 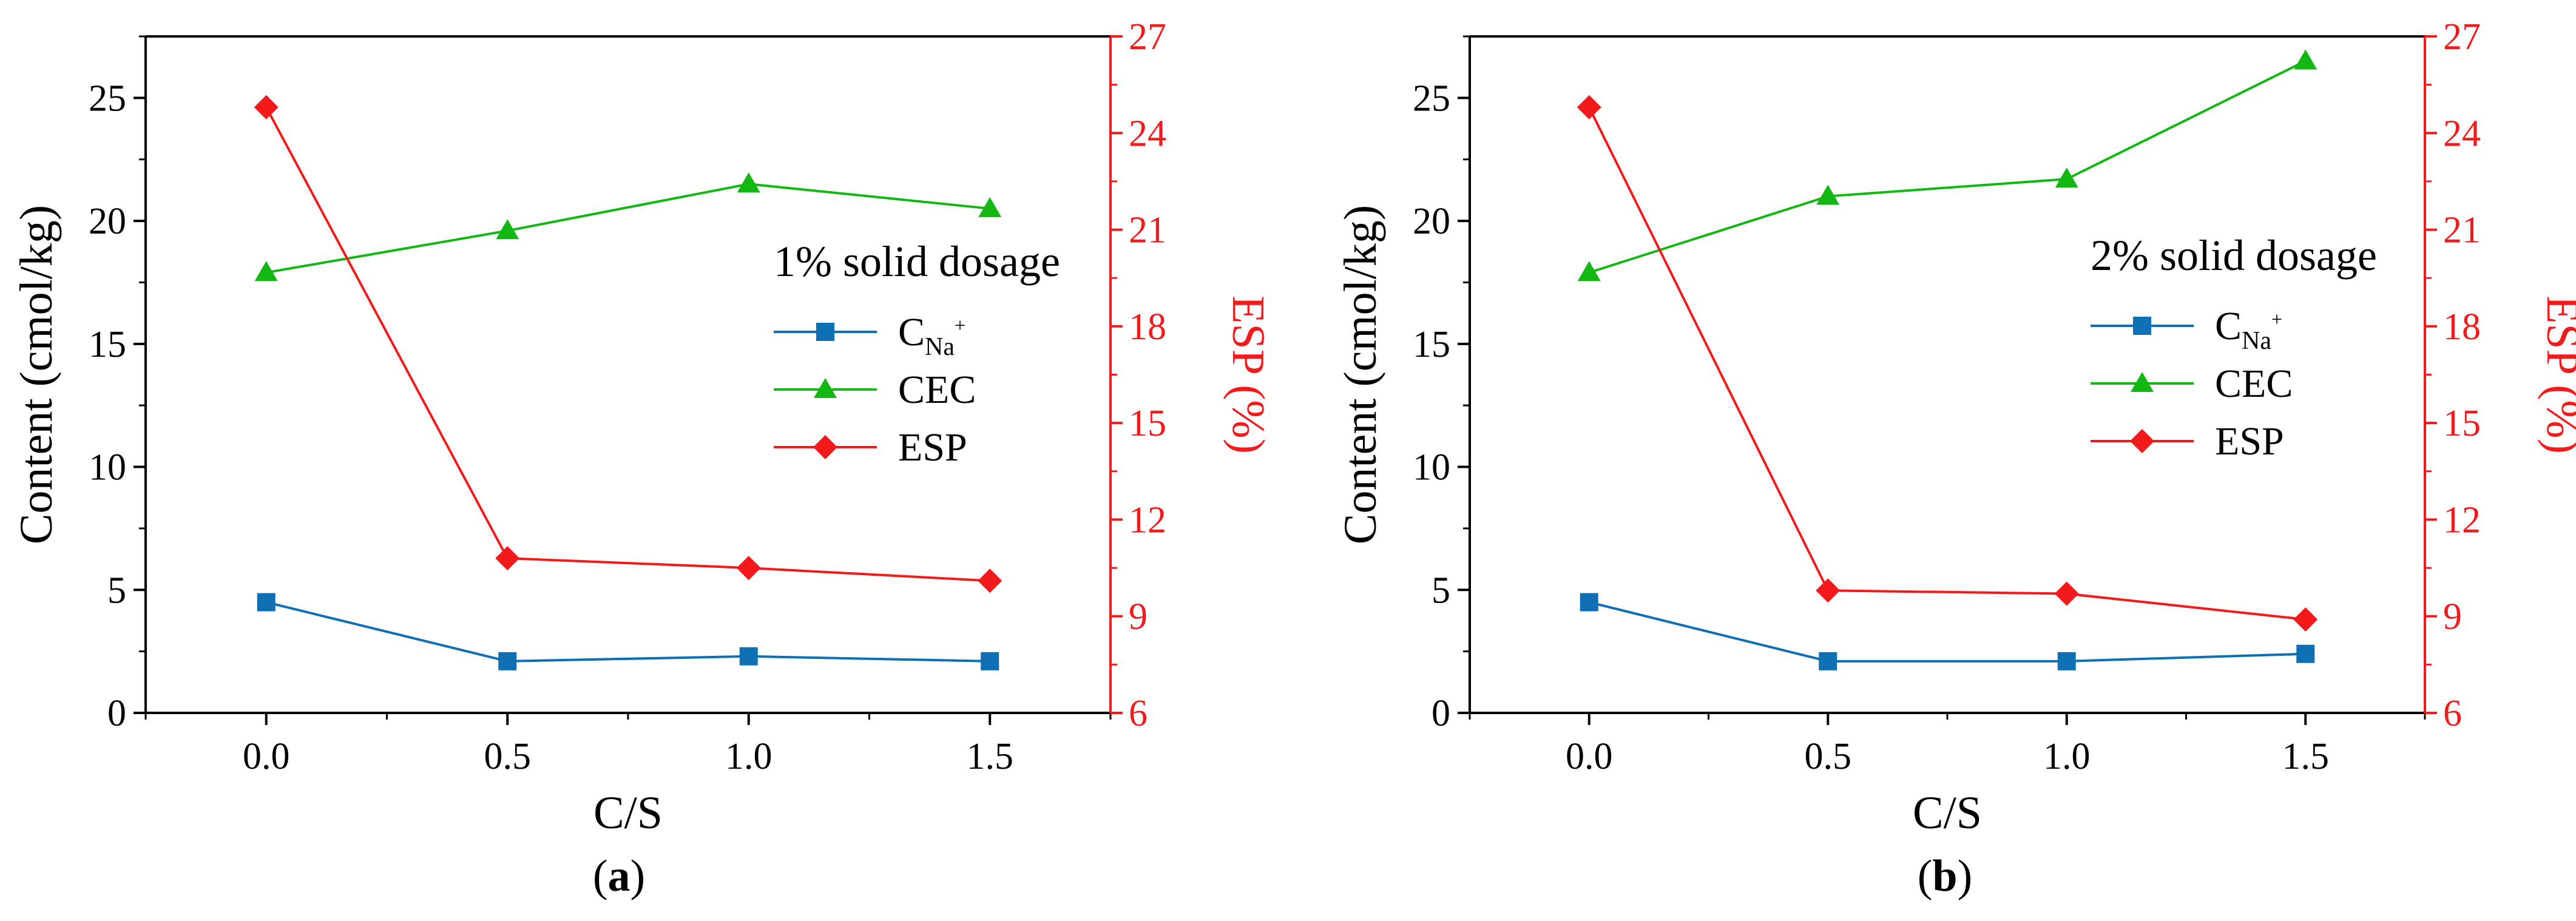 What do you see at coordinates (825, 447) in the screenshot?
I see `legend-marker-esp` at bounding box center [825, 447].